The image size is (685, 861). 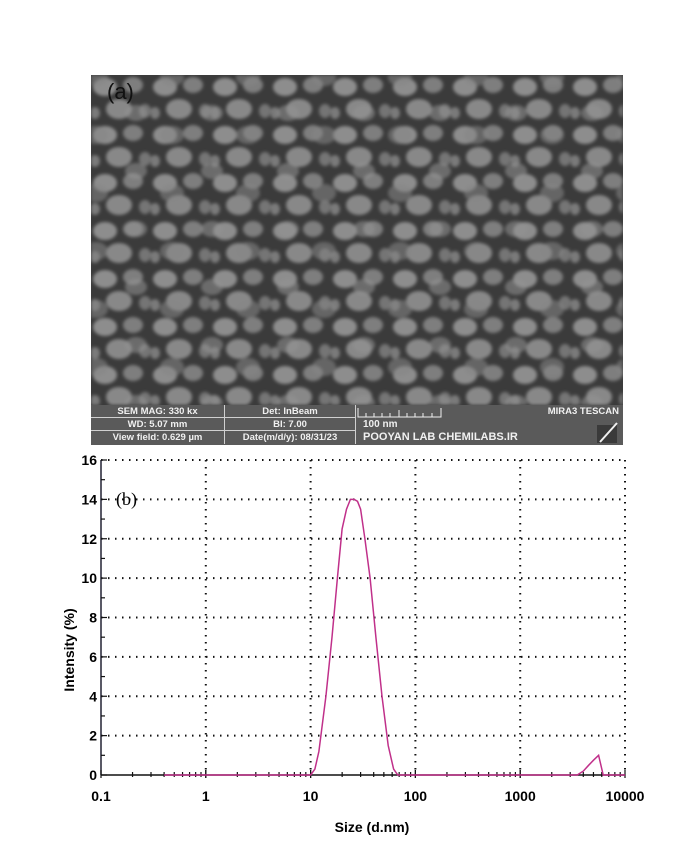 What do you see at coordinates (158, 411) in the screenshot?
I see `sem-magnification: SEM MAG: 330 kx` at bounding box center [158, 411].